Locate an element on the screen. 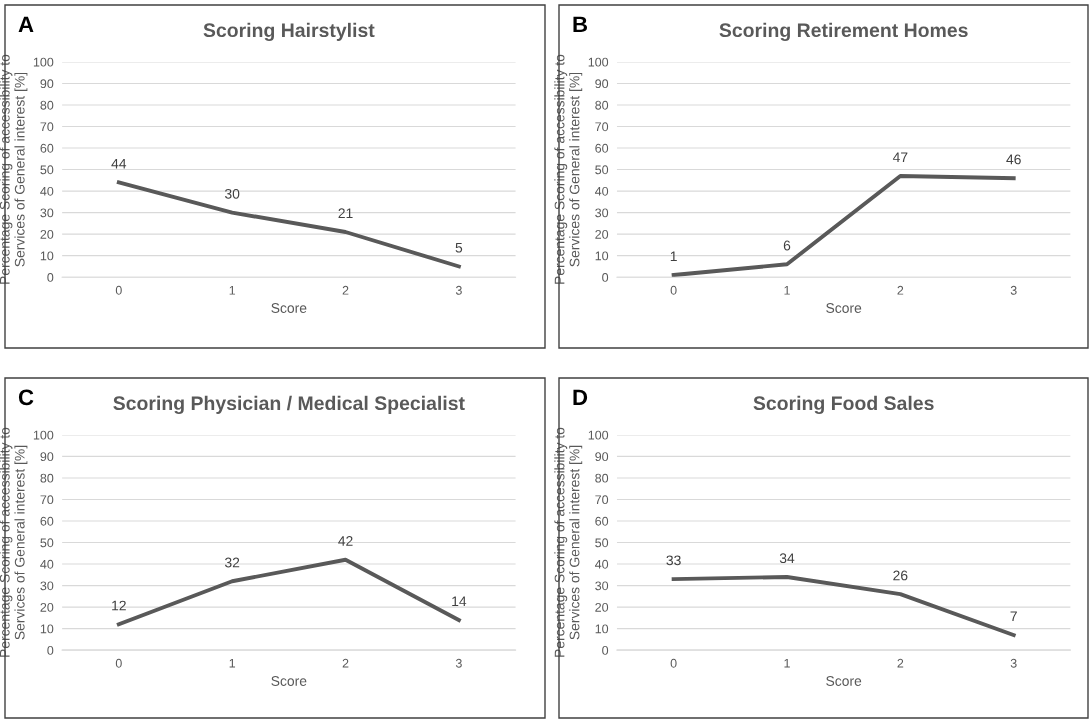 The height and width of the screenshot is (720, 1090). data-label: 42 is located at coordinates (345, 541).